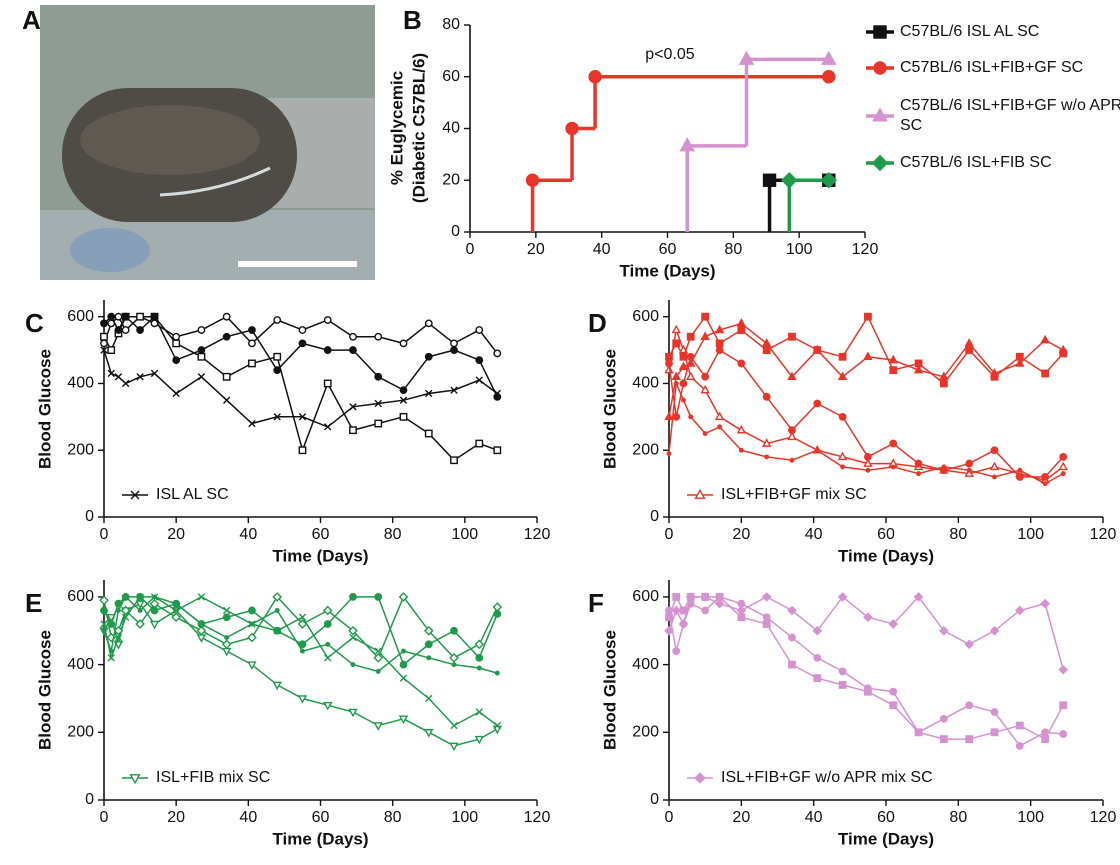  I want to click on y-axis-title: (Diabetic C57BL/6), so click(418, 128).